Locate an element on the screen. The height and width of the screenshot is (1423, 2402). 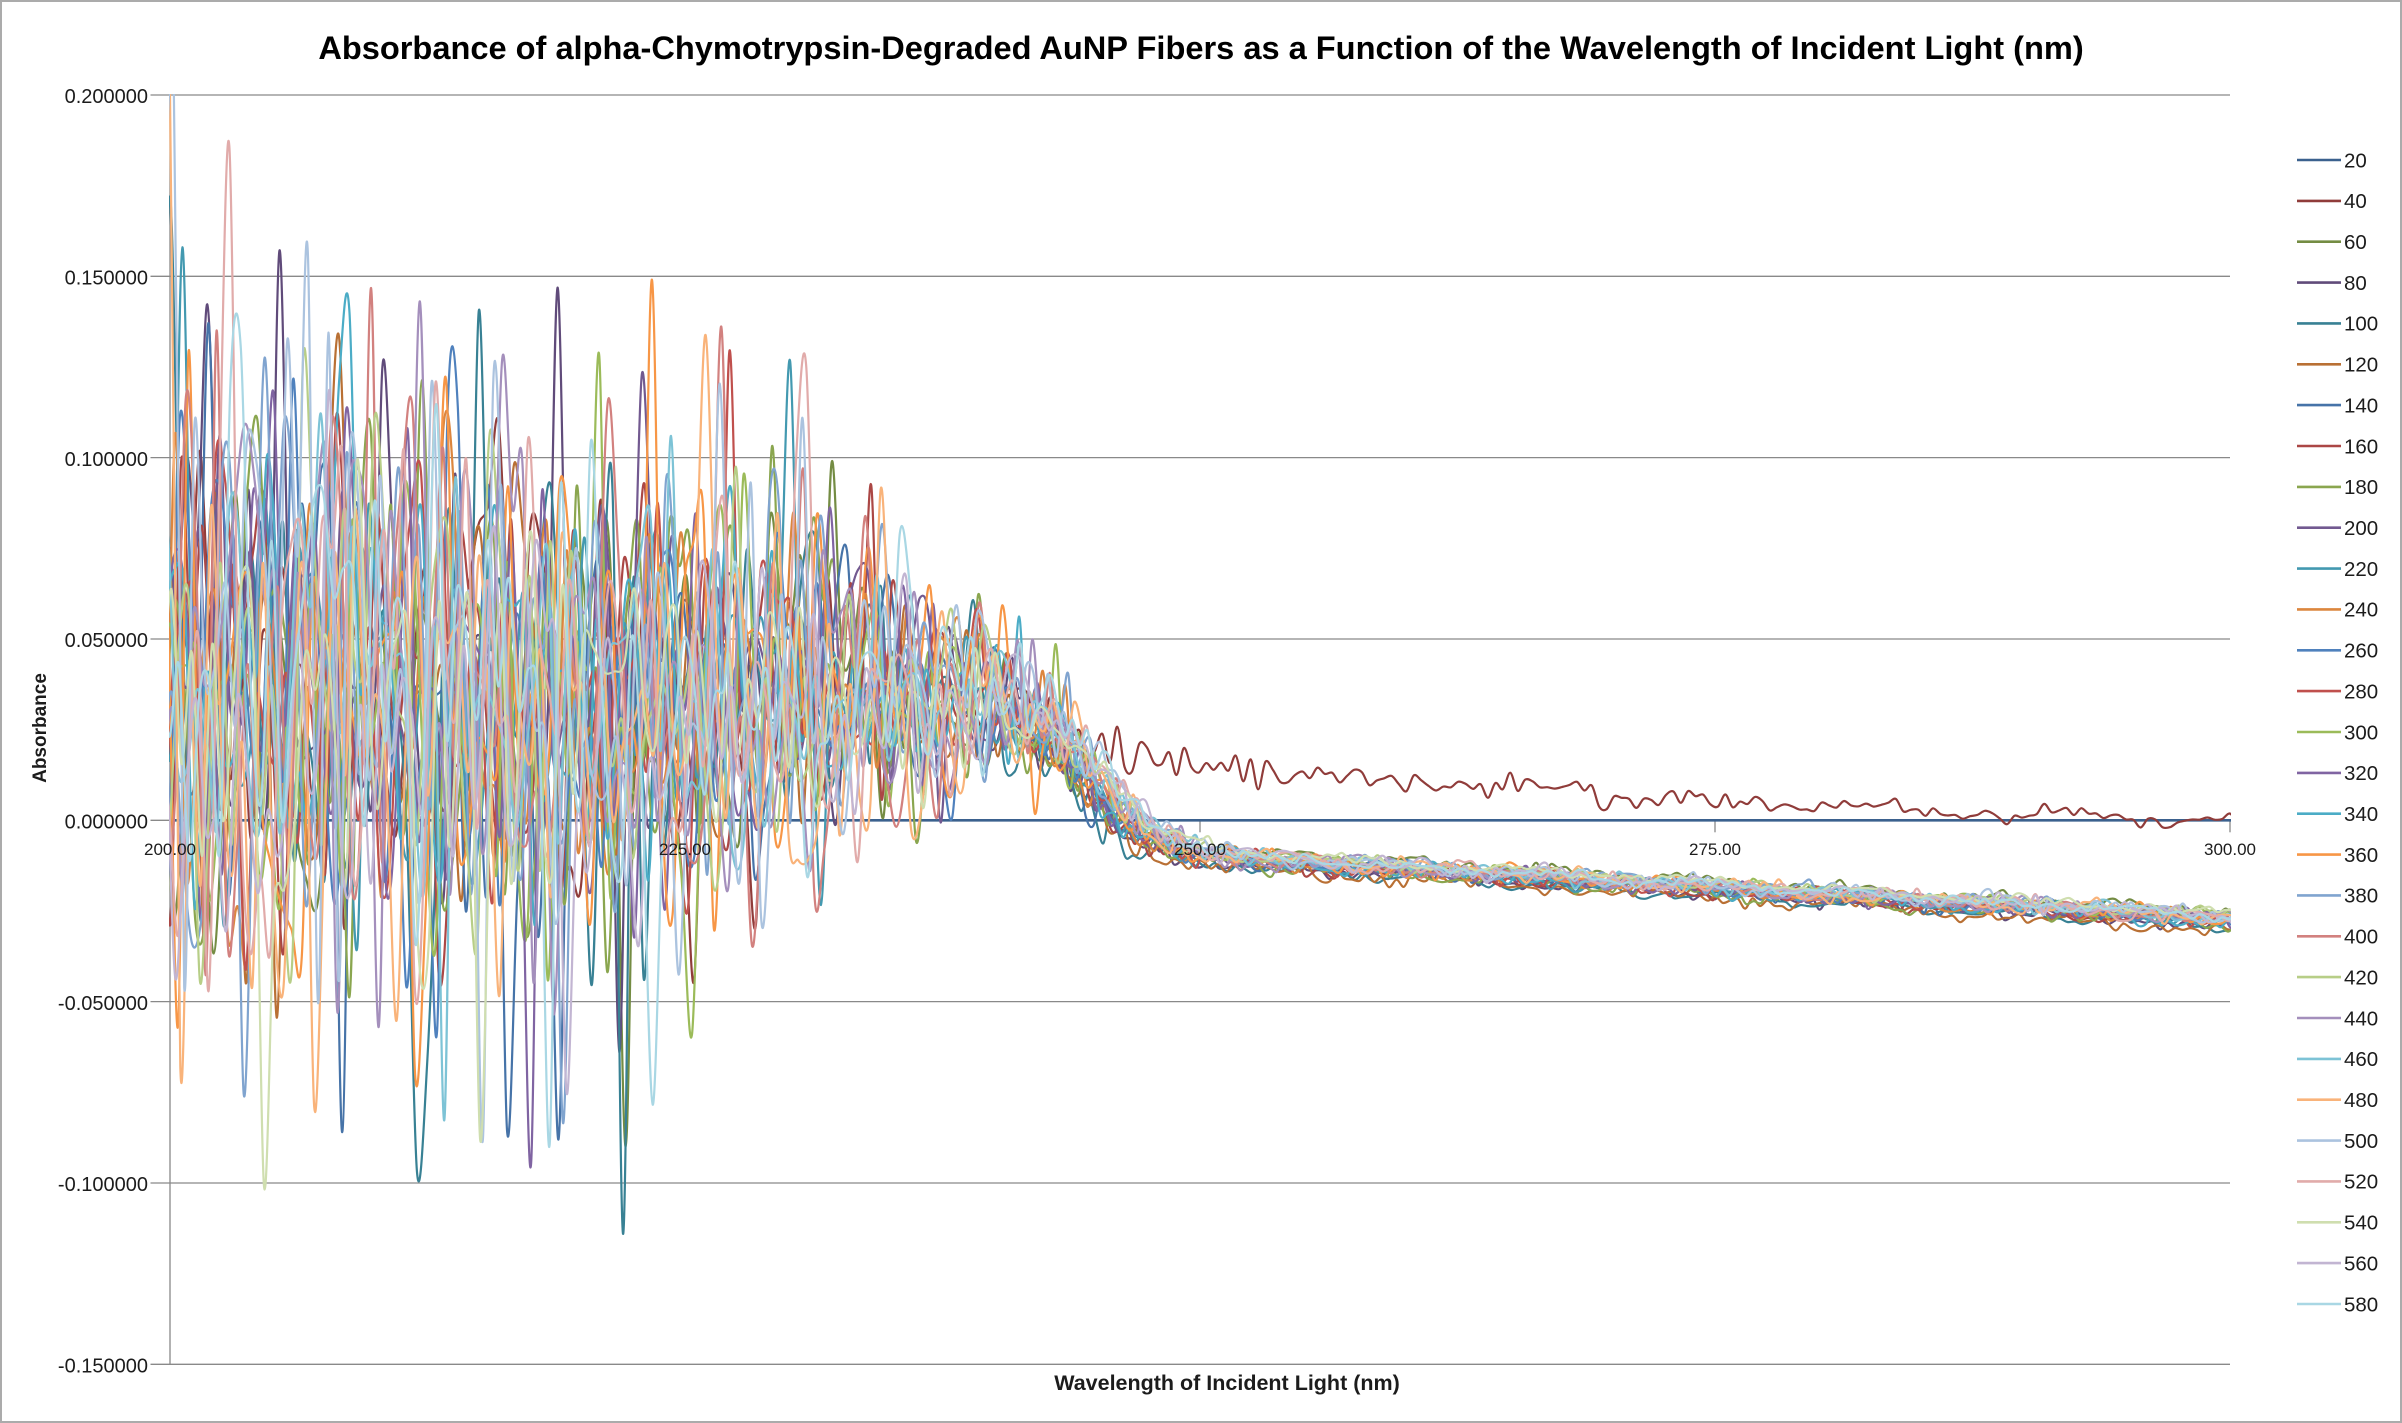
svg-text: 580 is located at coordinates (2361, 1304).